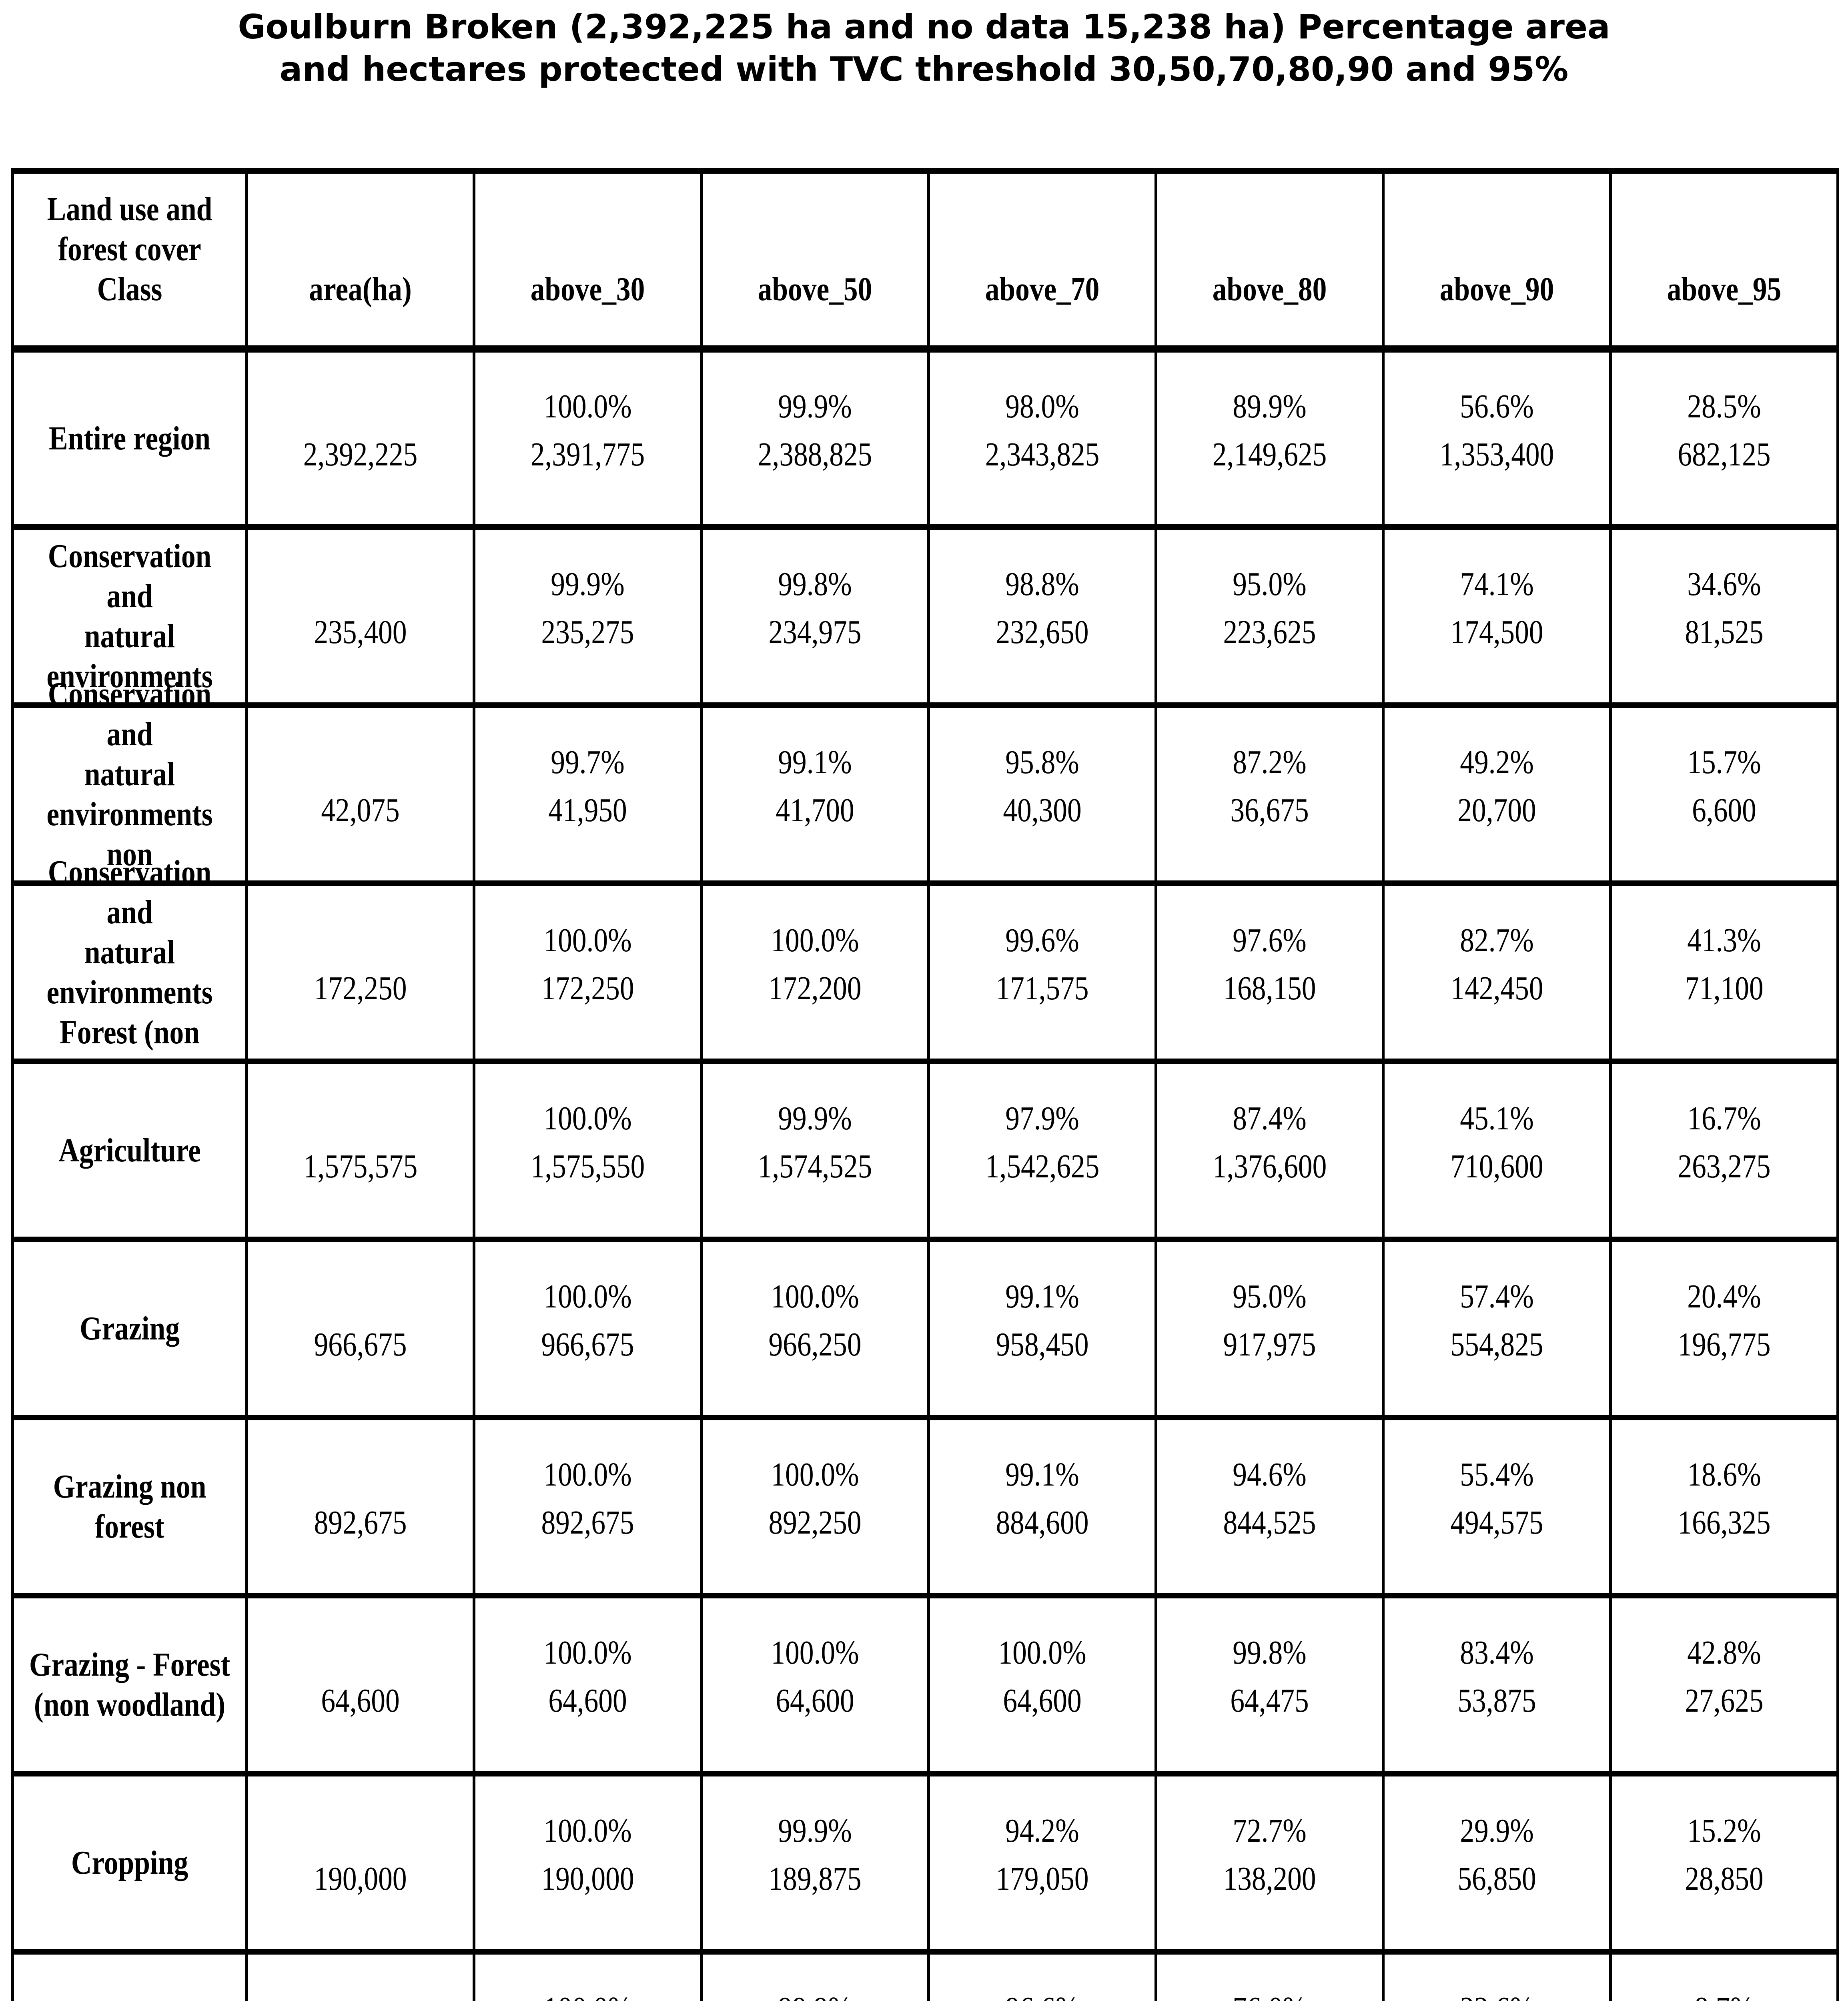 This screenshot has height=2001, width=1848. I want to click on cell-percent: 87.2%, so click(1270, 762).